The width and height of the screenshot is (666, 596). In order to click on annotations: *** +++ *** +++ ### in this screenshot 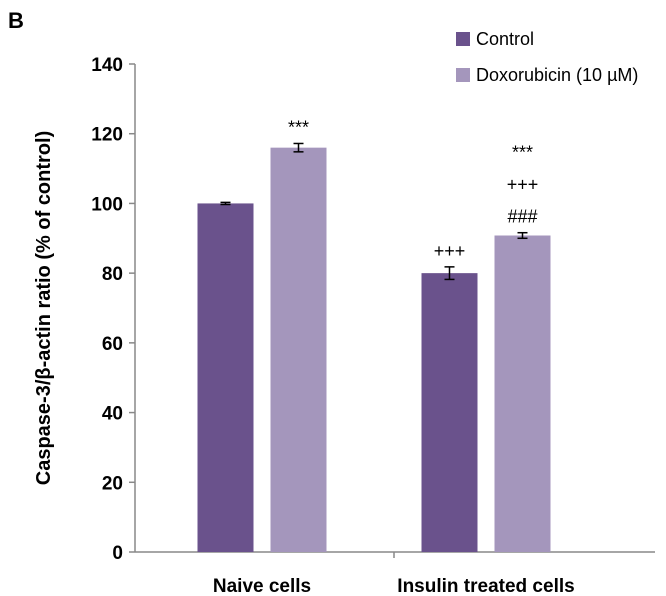, I will do `click(413, 188)`.